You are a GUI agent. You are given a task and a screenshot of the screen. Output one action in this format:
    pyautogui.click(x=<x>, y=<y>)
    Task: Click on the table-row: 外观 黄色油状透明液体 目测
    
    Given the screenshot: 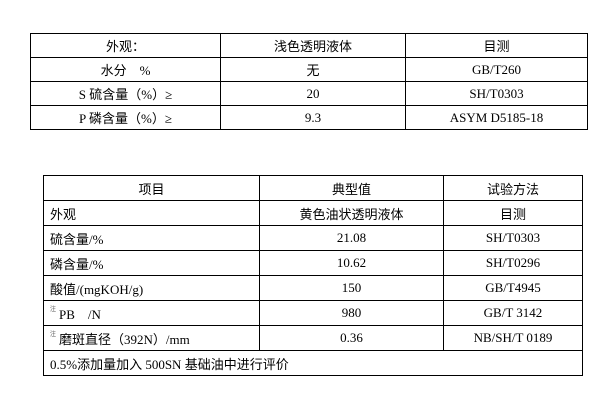 What is the action you would take?
    pyautogui.click(x=313, y=213)
    